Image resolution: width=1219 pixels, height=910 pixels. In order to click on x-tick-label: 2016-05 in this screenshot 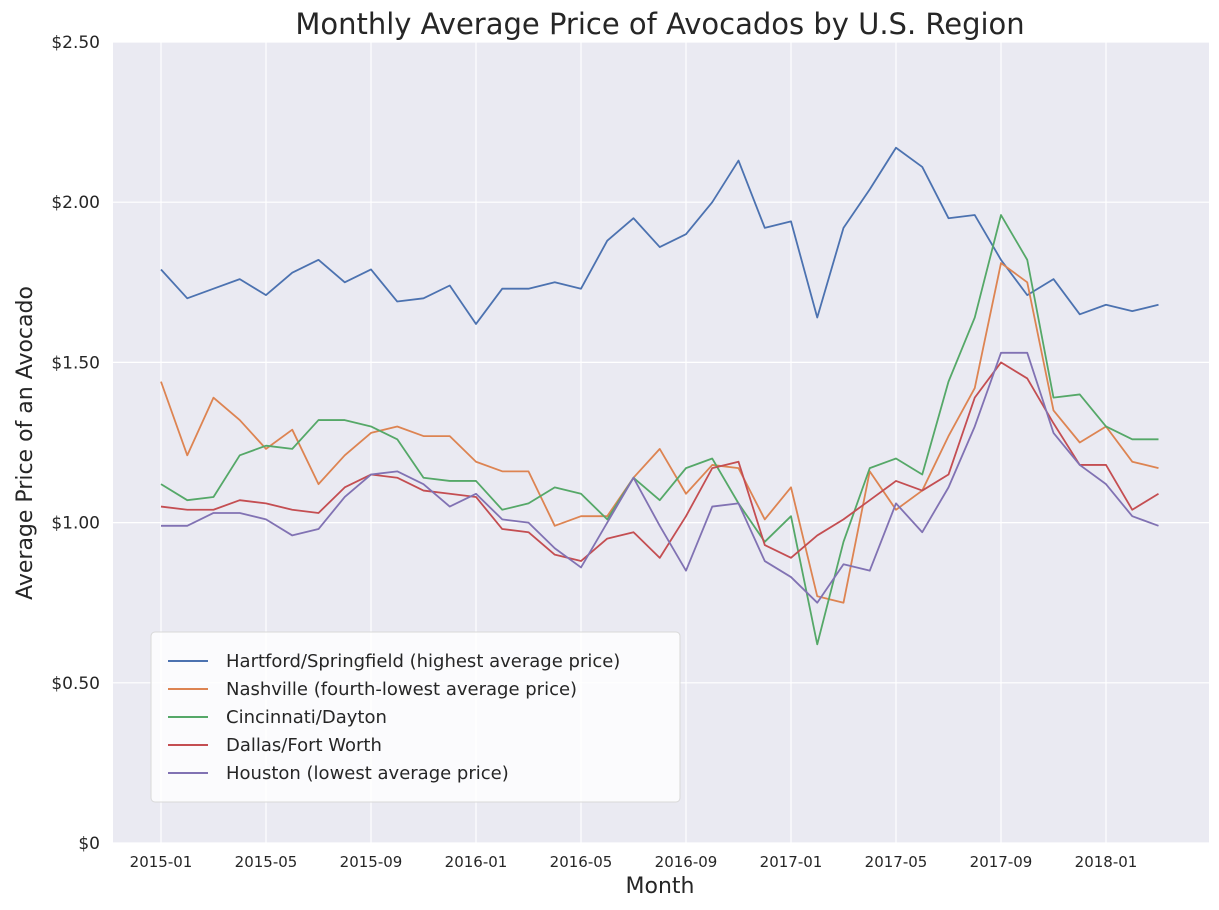, I will do `click(581, 862)`.